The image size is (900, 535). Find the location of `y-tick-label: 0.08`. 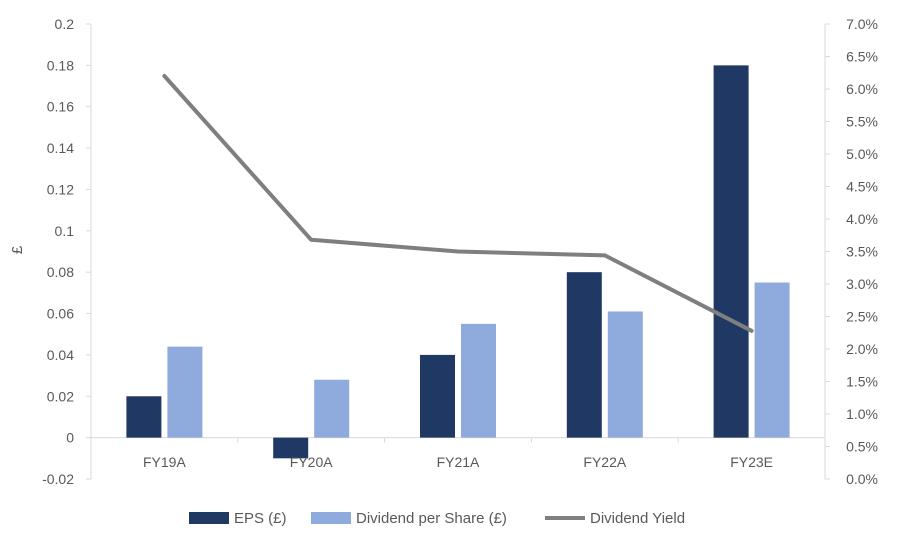

y-tick-label: 0.08 is located at coordinates (60, 272).